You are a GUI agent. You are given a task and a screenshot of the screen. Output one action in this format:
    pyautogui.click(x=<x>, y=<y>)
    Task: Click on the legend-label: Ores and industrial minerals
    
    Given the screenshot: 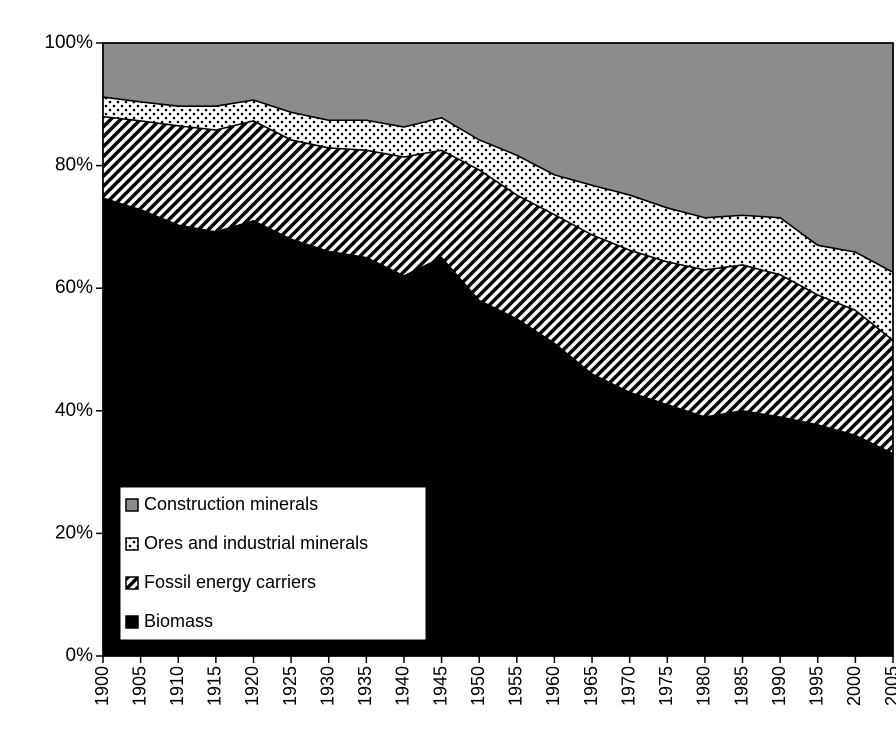 What is the action you would take?
    pyautogui.click(x=256, y=543)
    